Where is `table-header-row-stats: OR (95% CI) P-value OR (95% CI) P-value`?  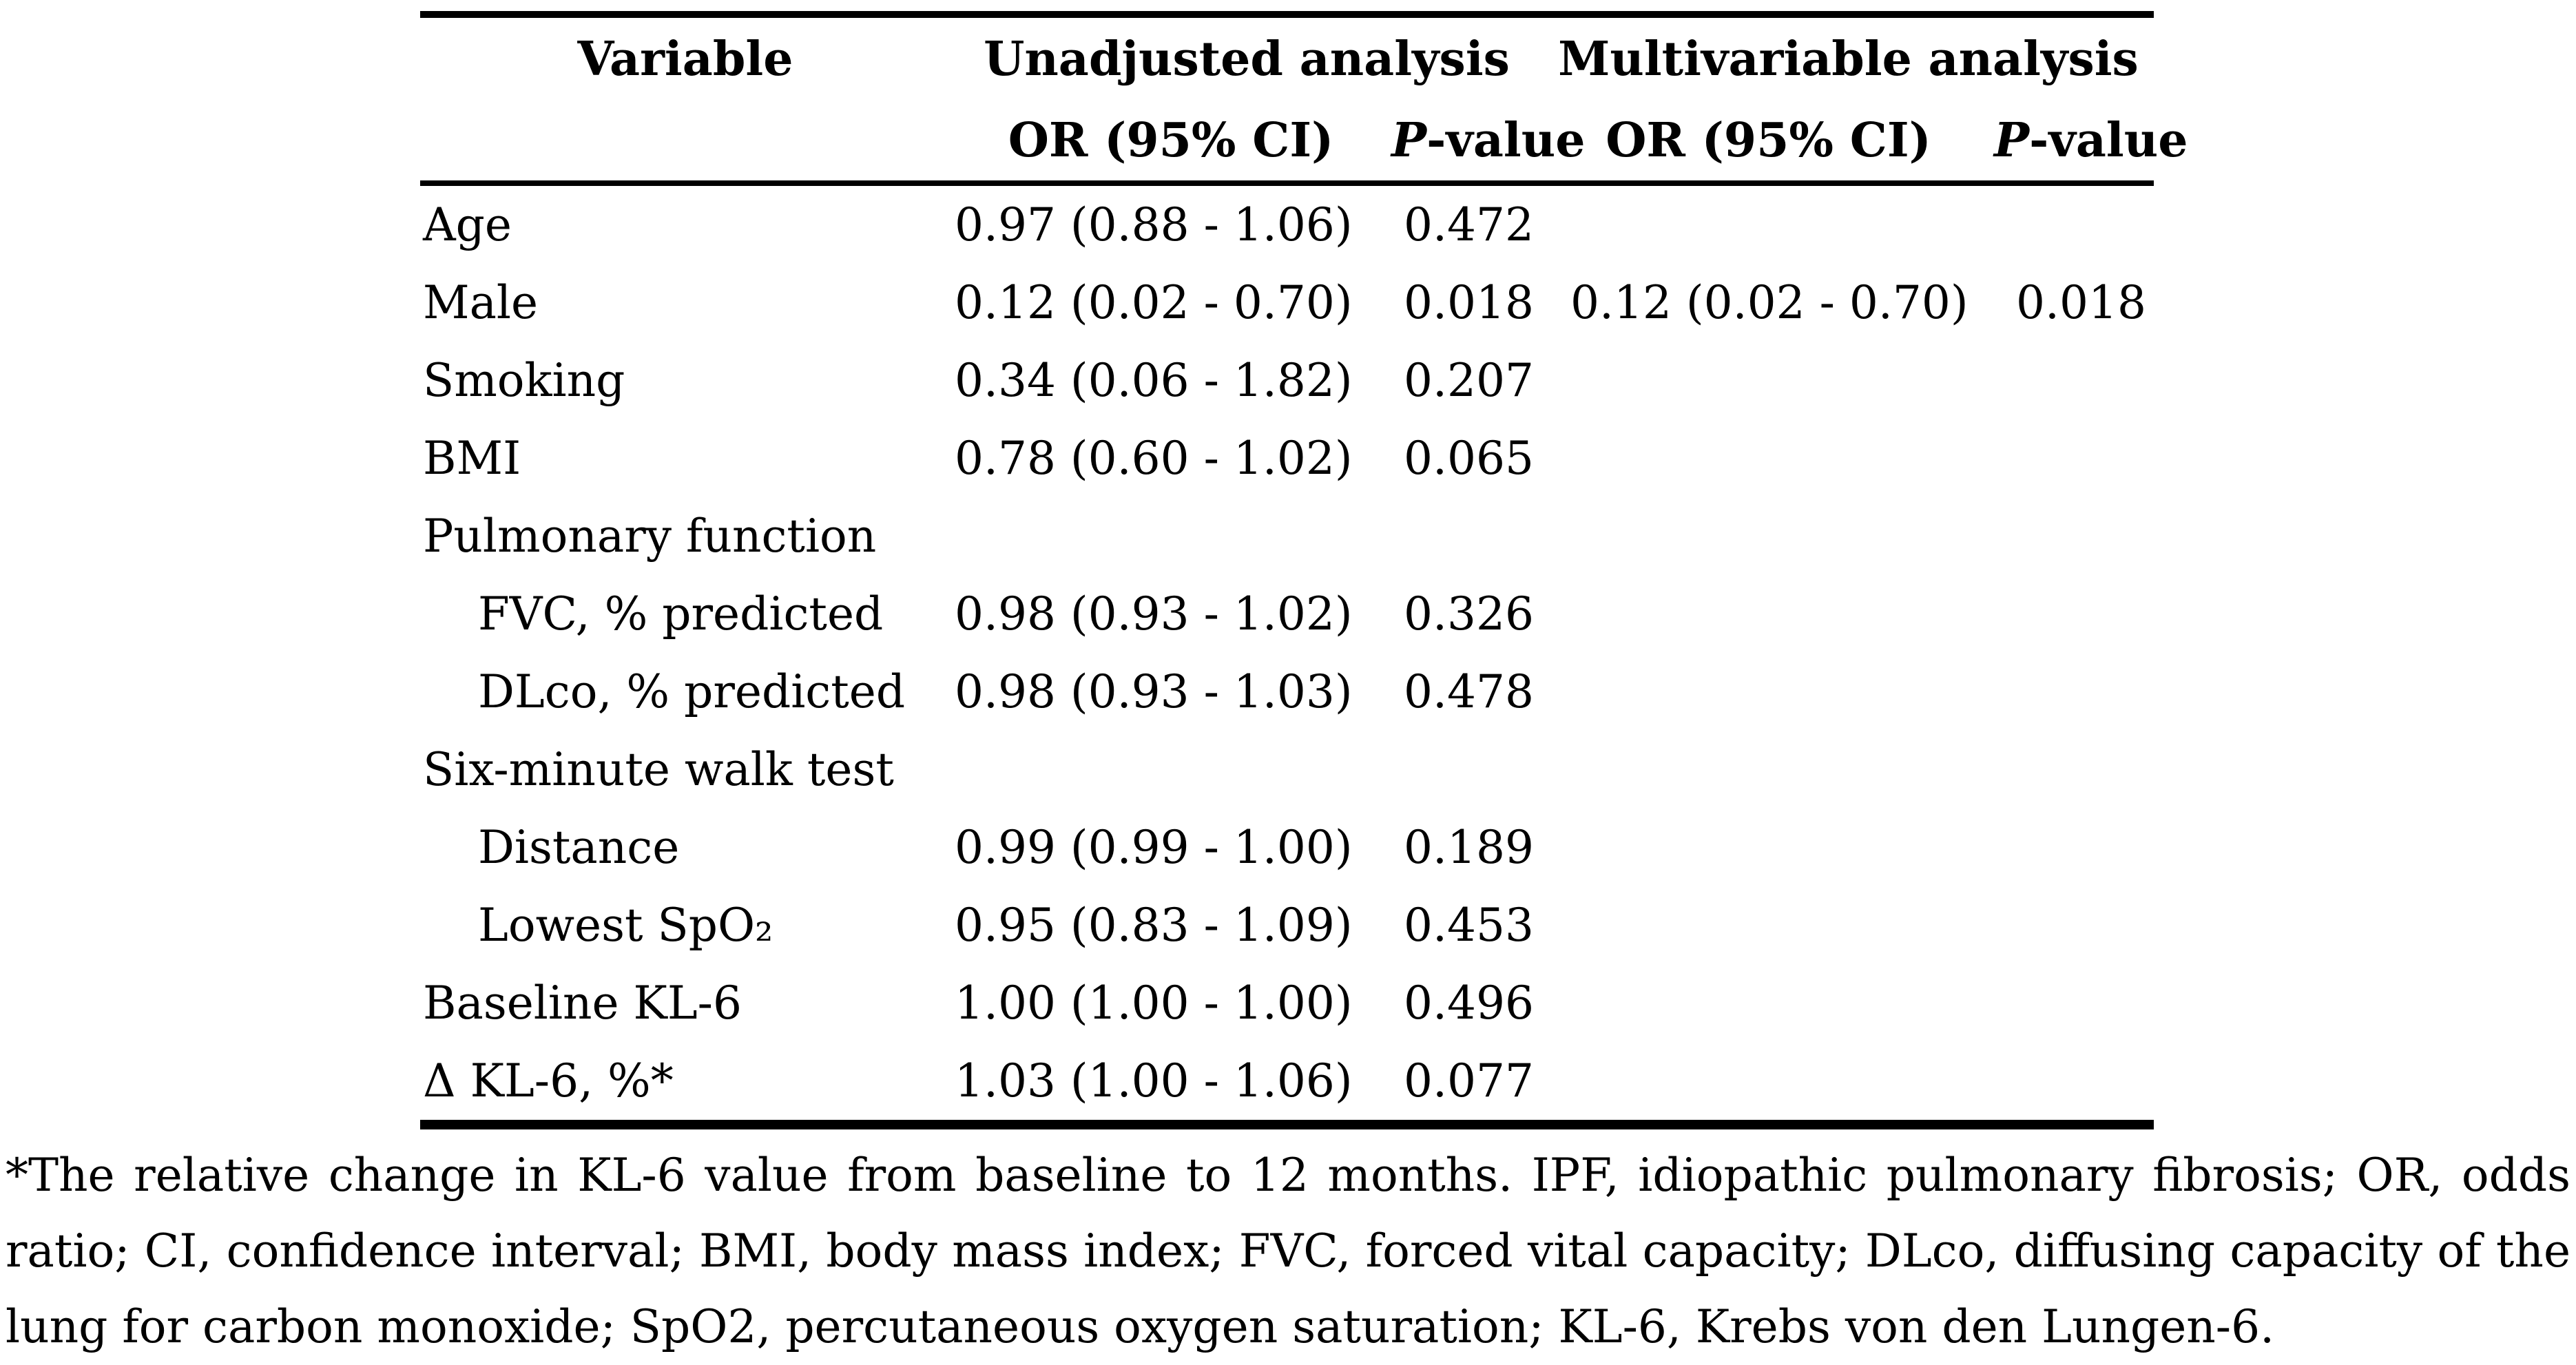
table-header-row-stats: OR (95% CI) P-value OR (95% CI) P-value is located at coordinates (1304, 140).